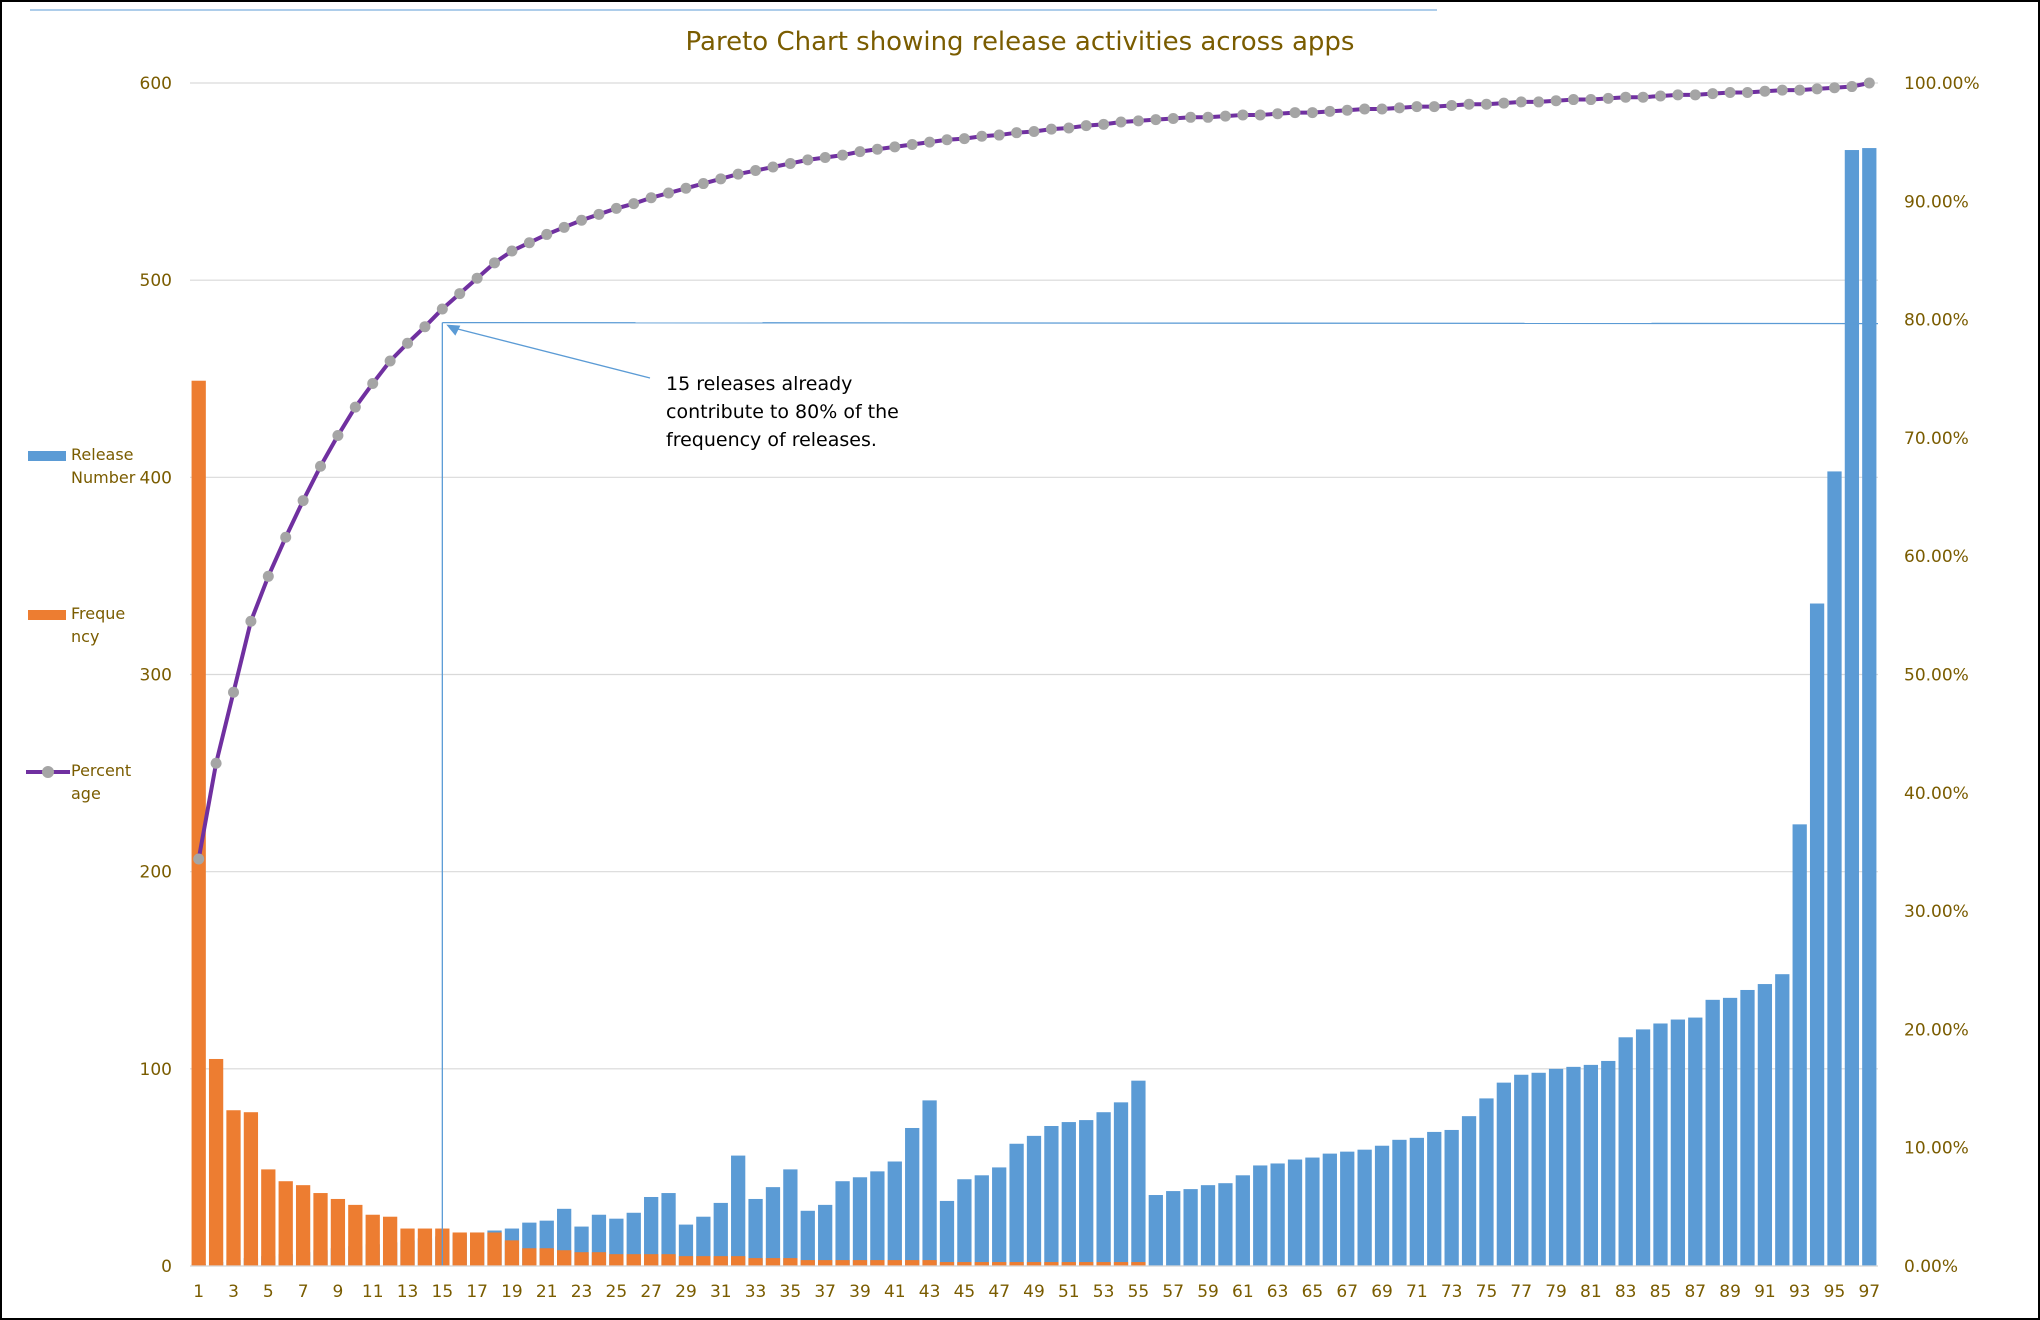  I want to click on x-tick-label: 33, so click(756, 1292).